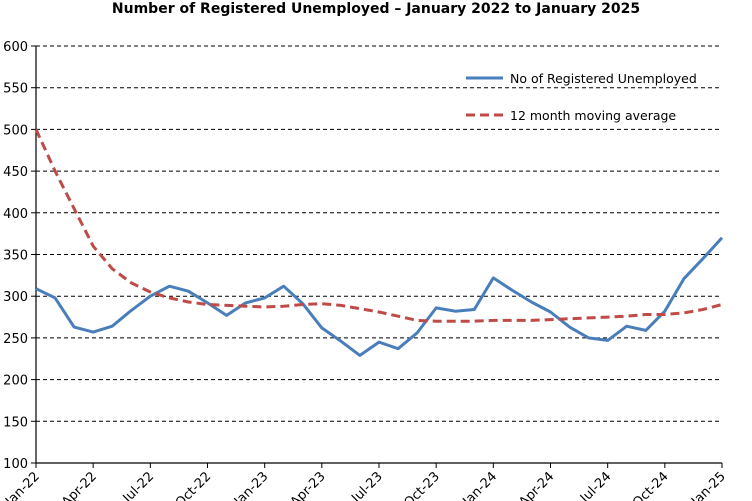 Image resolution: width=752 pixels, height=501 pixels. I want to click on y-tick-label: 600, so click(15, 47).